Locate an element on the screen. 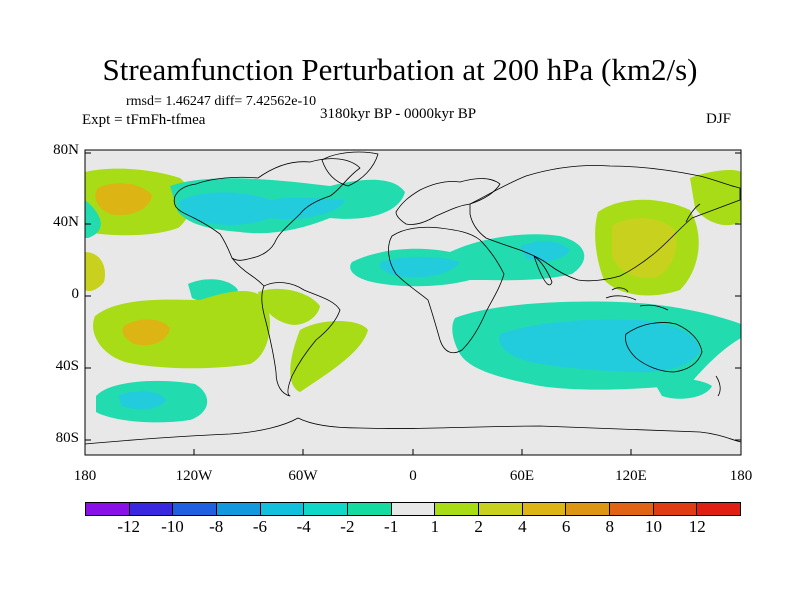 This screenshot has width=800, height=600. field-contour-west-pacific-core is located at coordinates (644, 248).